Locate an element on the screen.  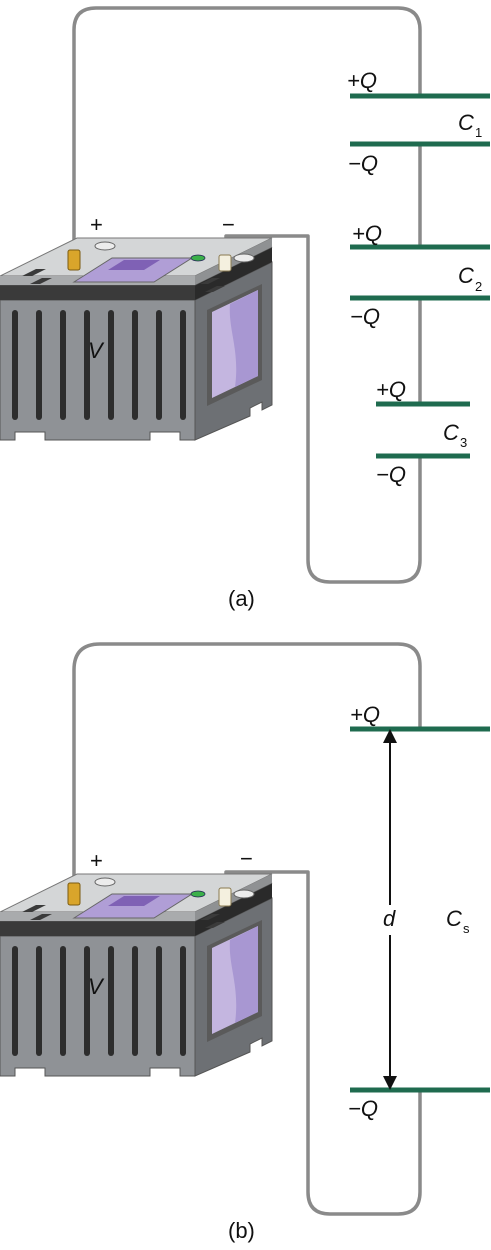
negative-terminal-b is located at coordinates (225, 897).